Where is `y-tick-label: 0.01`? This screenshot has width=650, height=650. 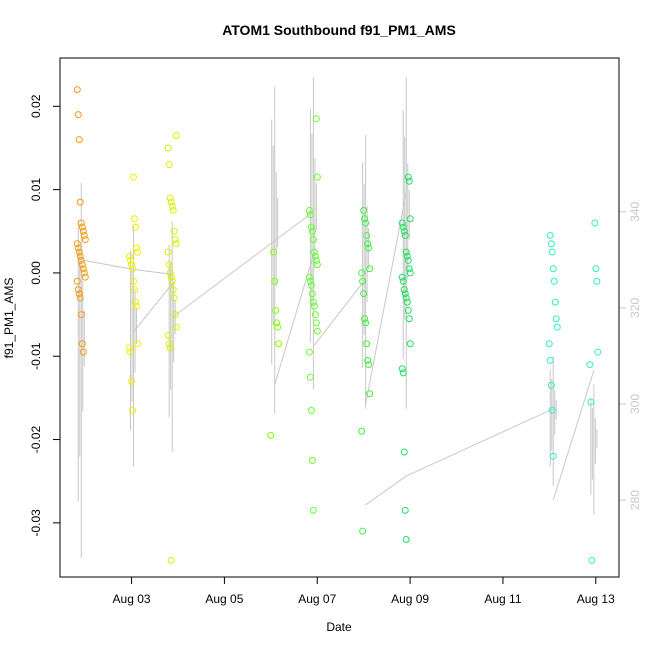
y-tick-label: 0.01 is located at coordinates (36, 190).